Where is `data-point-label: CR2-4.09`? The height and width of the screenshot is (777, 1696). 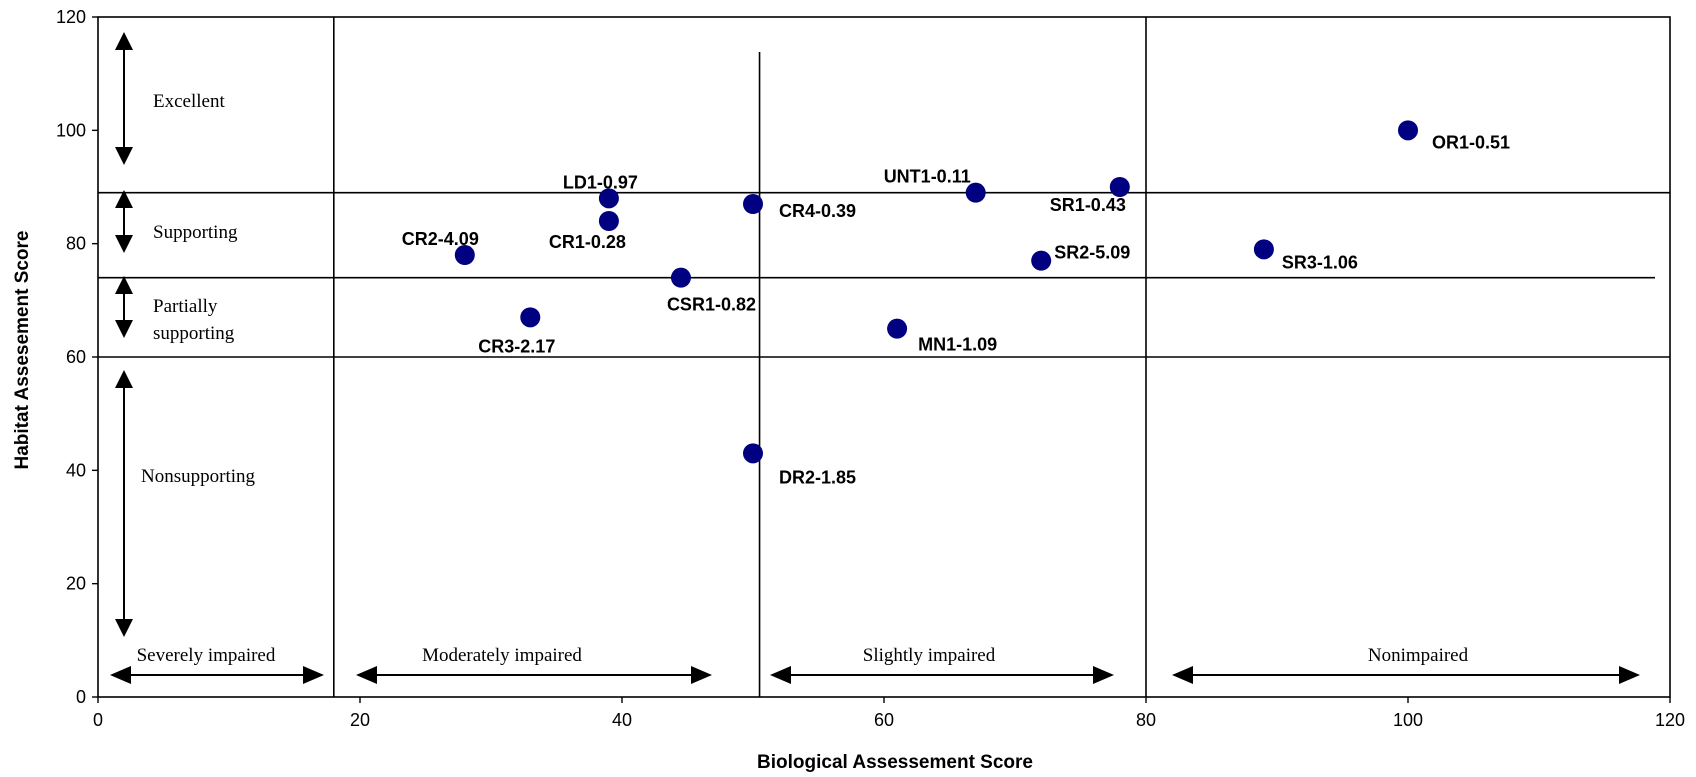 data-point-label: CR2-4.09 is located at coordinates (440, 239).